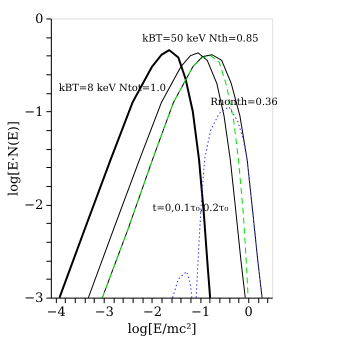 This screenshot has width=338, height=338. What do you see at coordinates (34, 112) in the screenshot?
I see `y-tick-label: −1` at bounding box center [34, 112].